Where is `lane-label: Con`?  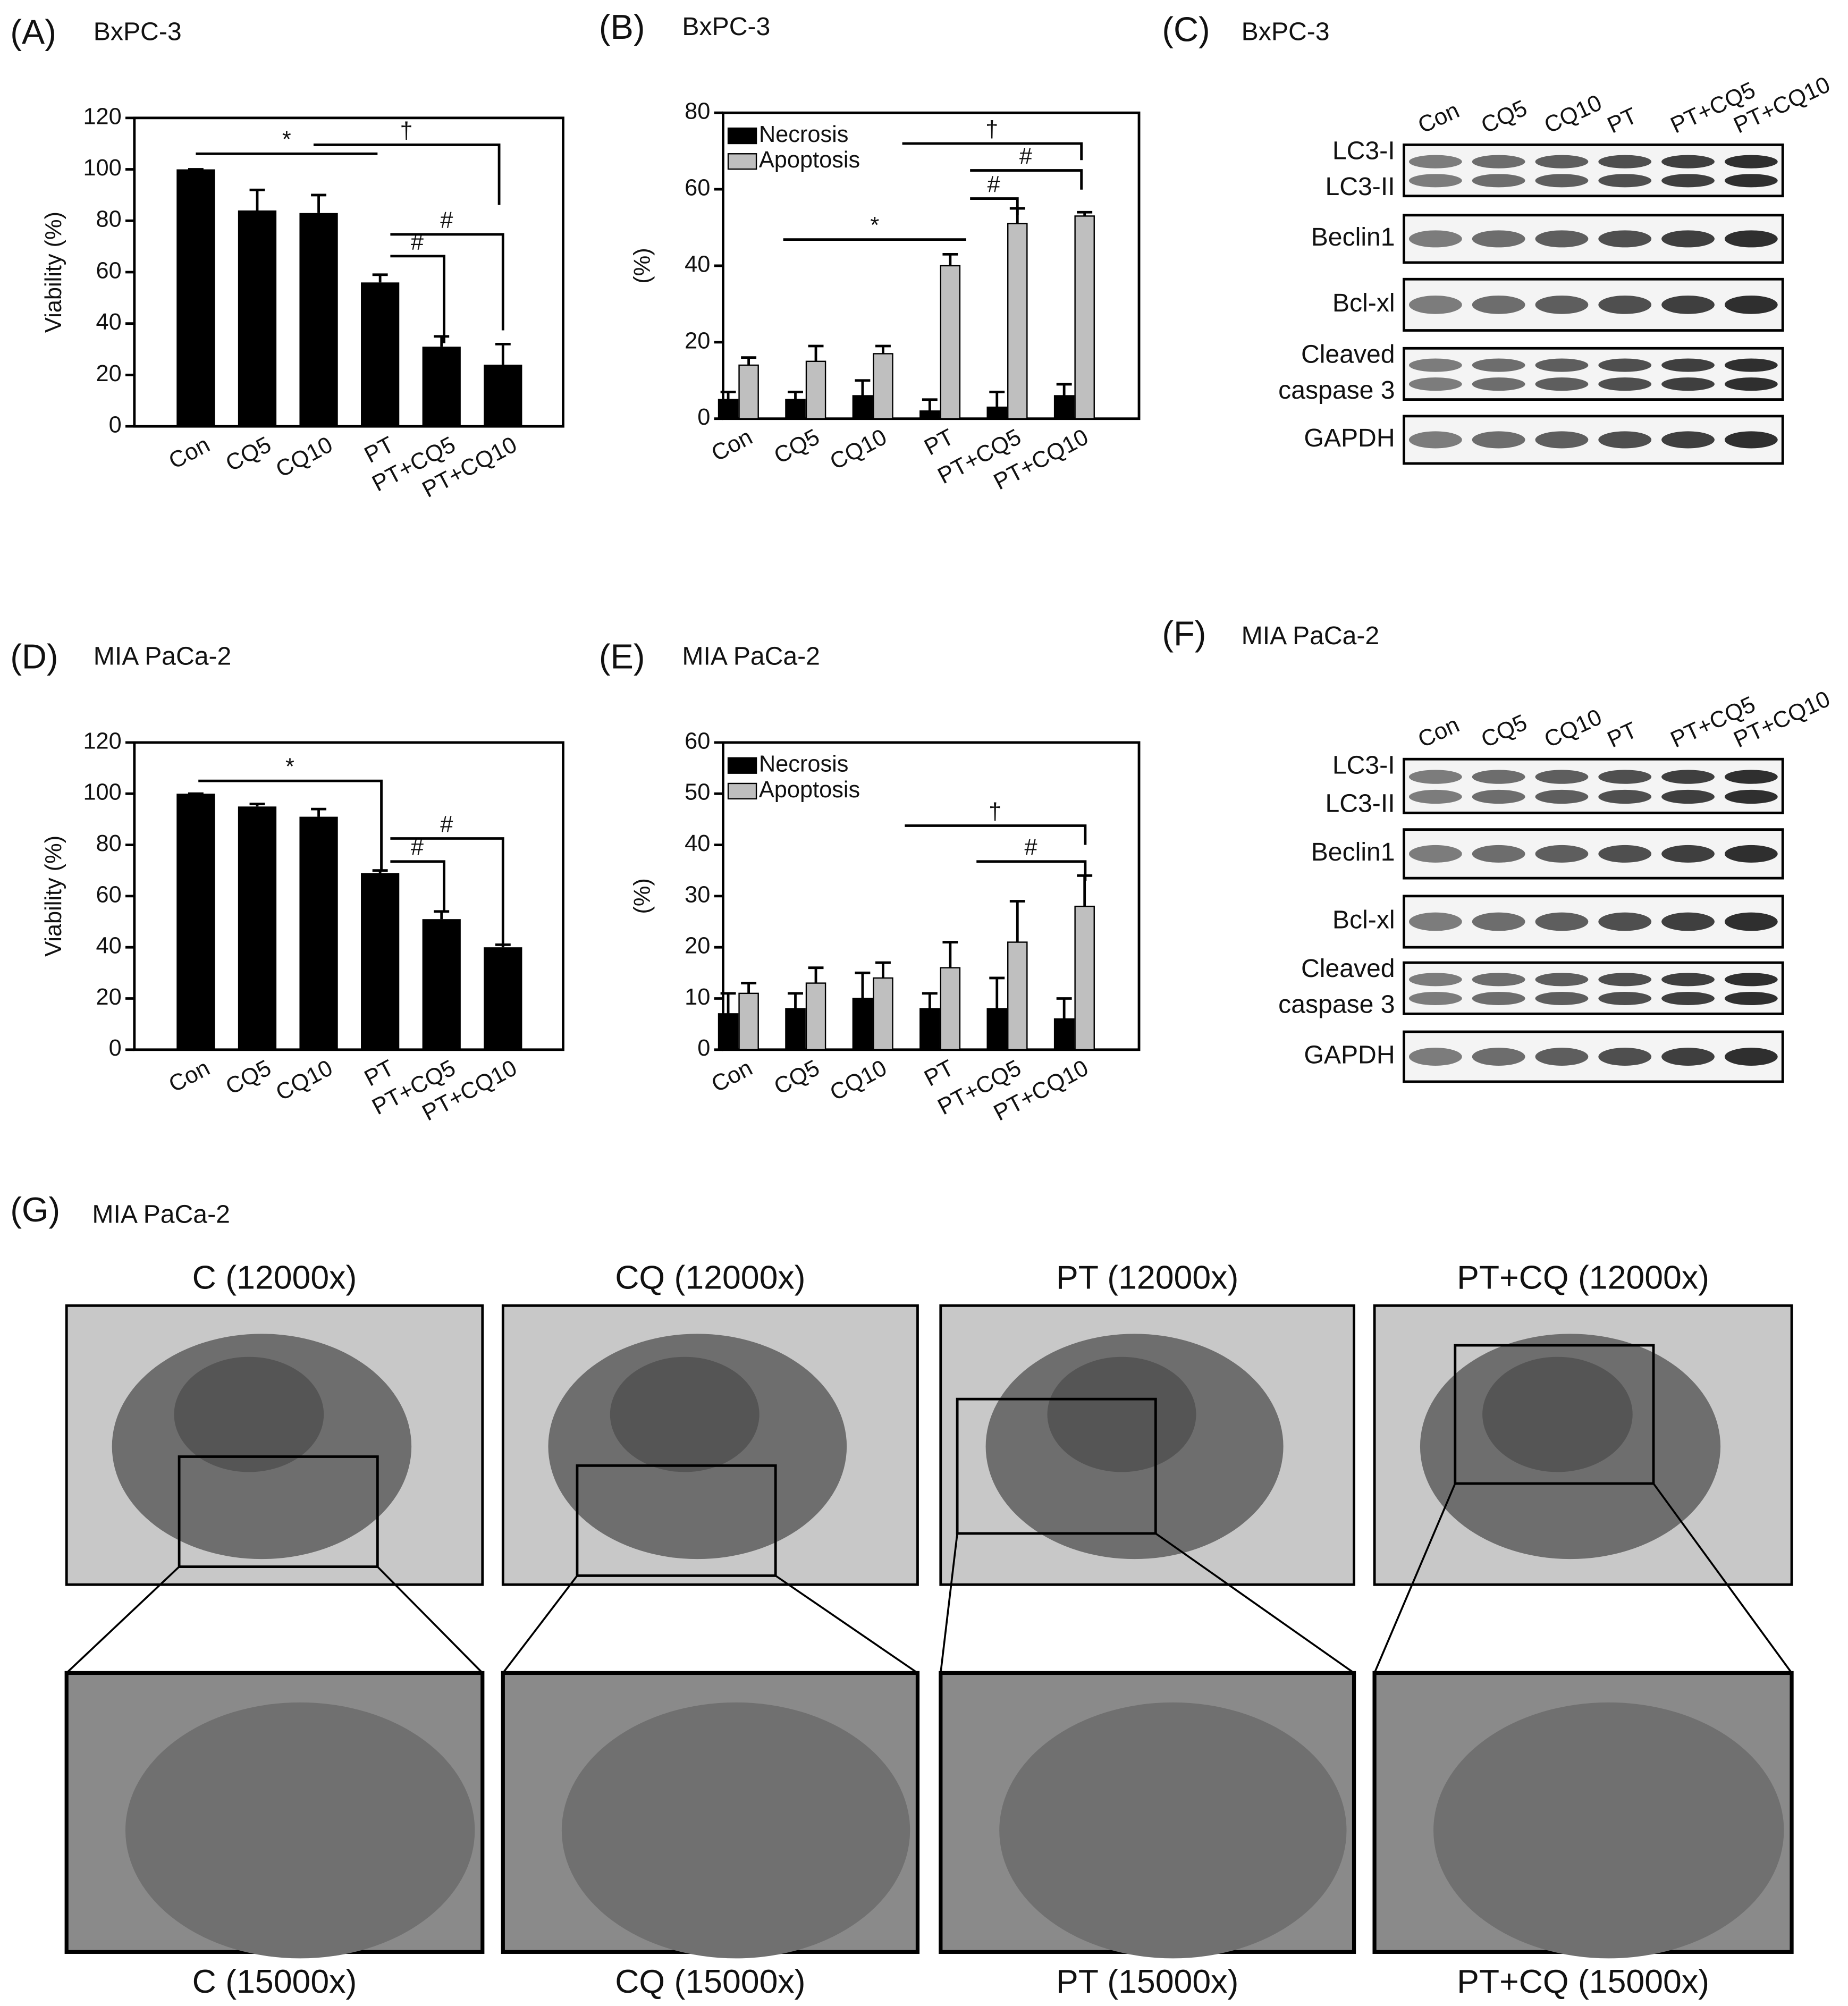
lane-label: Con is located at coordinates (1438, 733).